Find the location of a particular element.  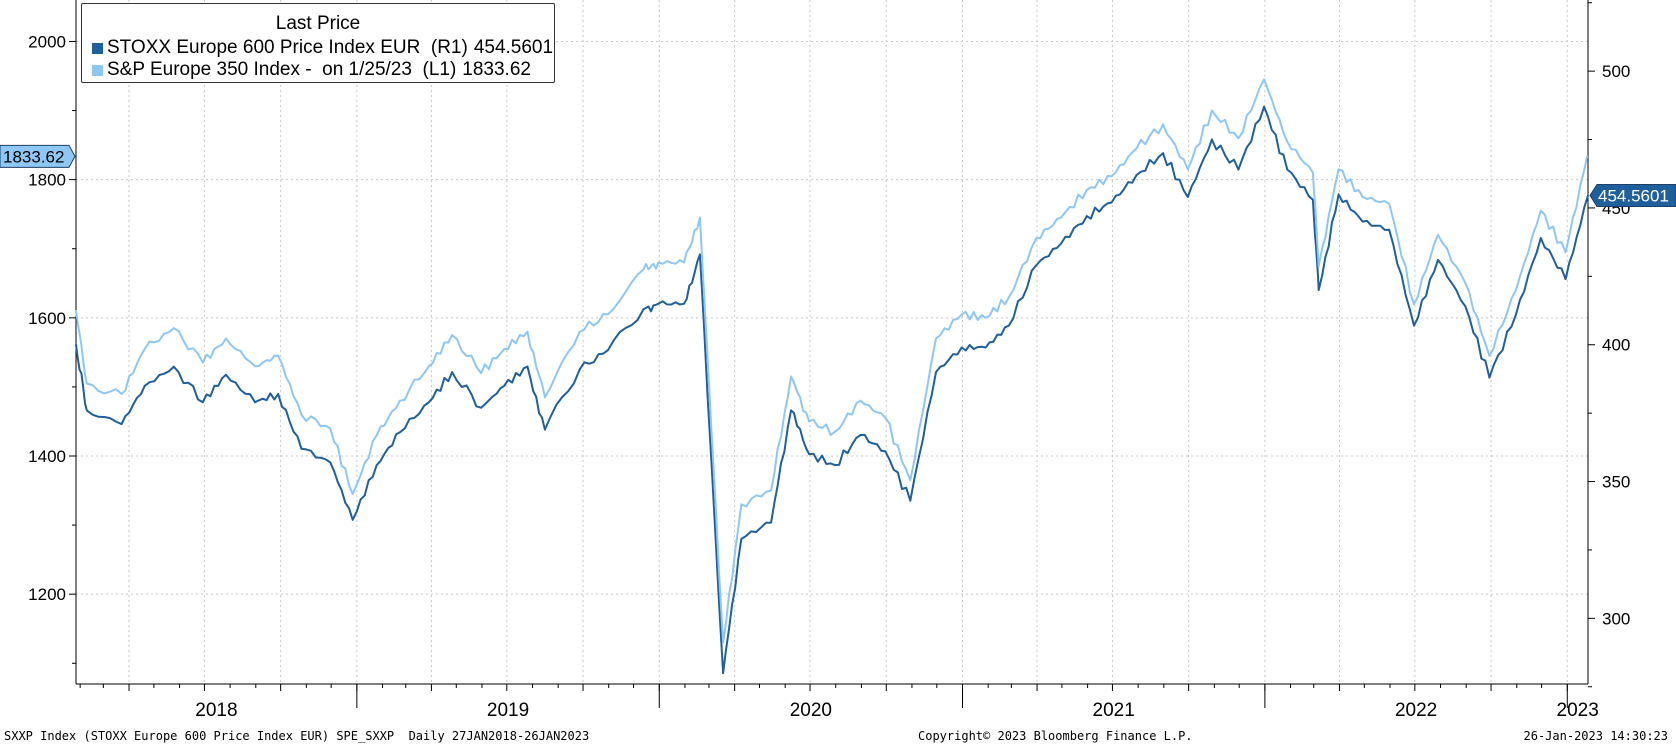

badge-text: 454.5601 is located at coordinates (1633, 195).